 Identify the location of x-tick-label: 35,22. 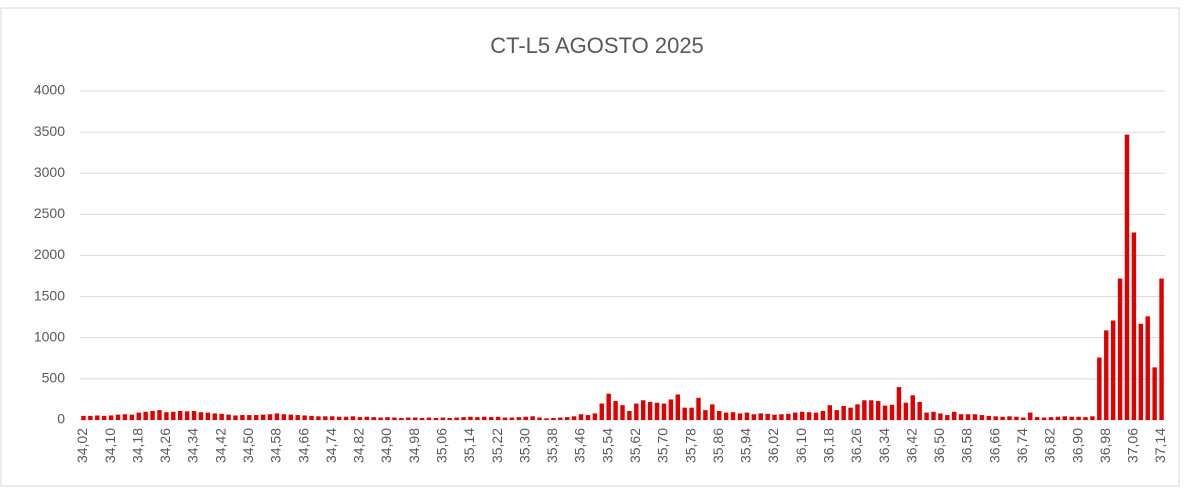
(497, 445).